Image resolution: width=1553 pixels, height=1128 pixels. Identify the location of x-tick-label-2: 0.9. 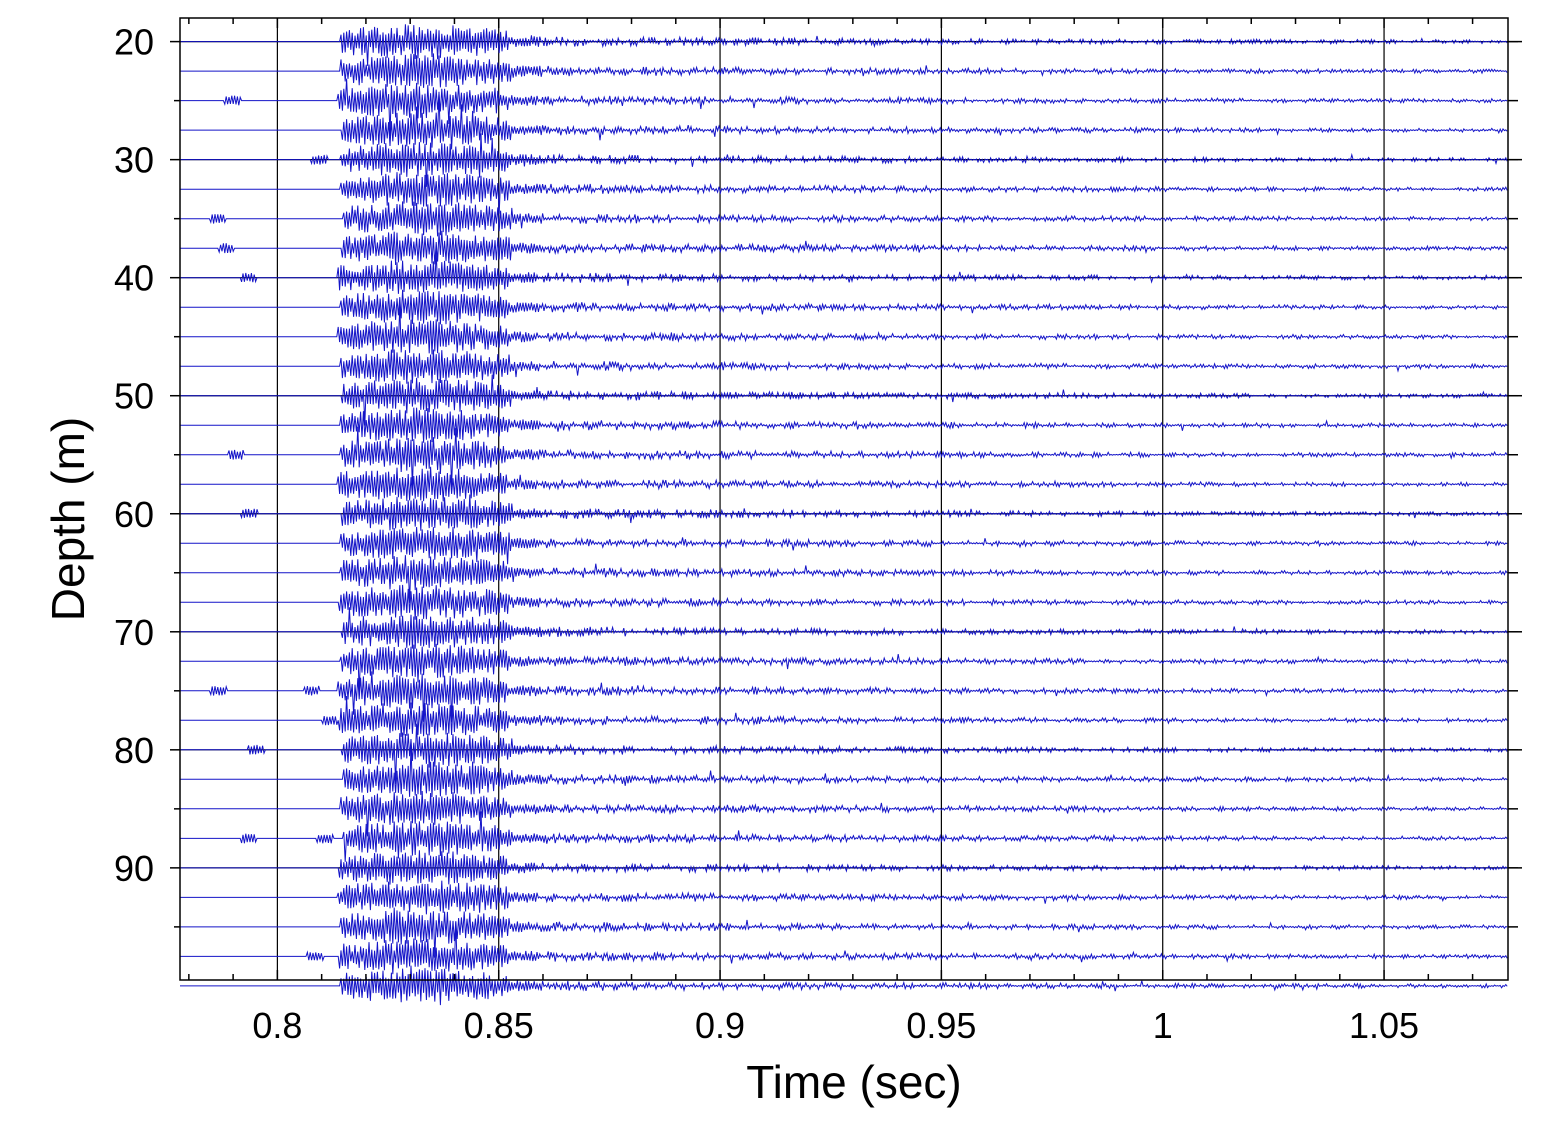
(720, 1025).